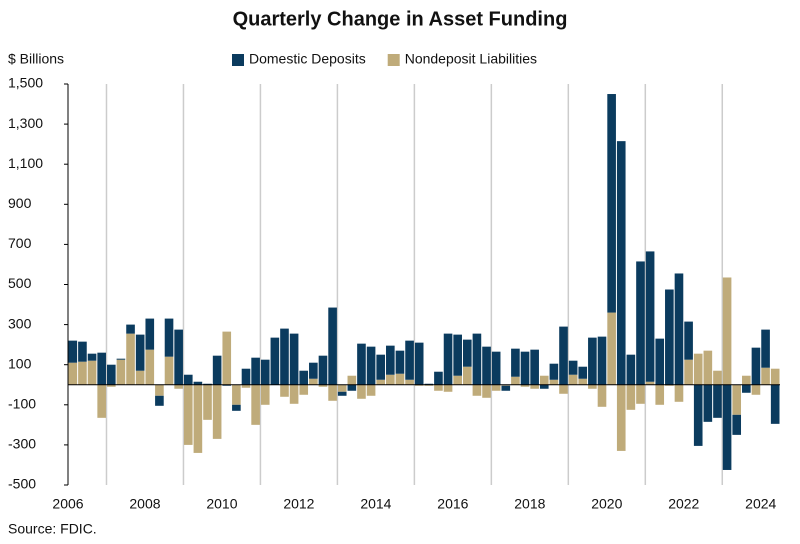 This screenshot has height=544, width=800. I want to click on x-tick-label: 2012, so click(298, 504).